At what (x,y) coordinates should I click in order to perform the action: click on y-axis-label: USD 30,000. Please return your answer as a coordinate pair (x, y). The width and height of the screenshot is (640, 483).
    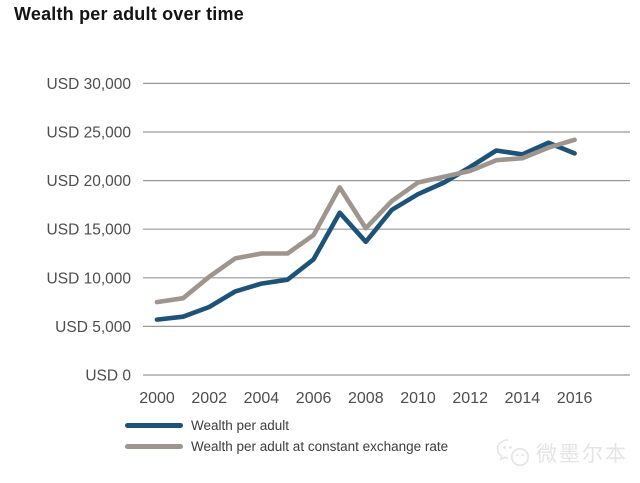
    Looking at the image, I should click on (89, 84).